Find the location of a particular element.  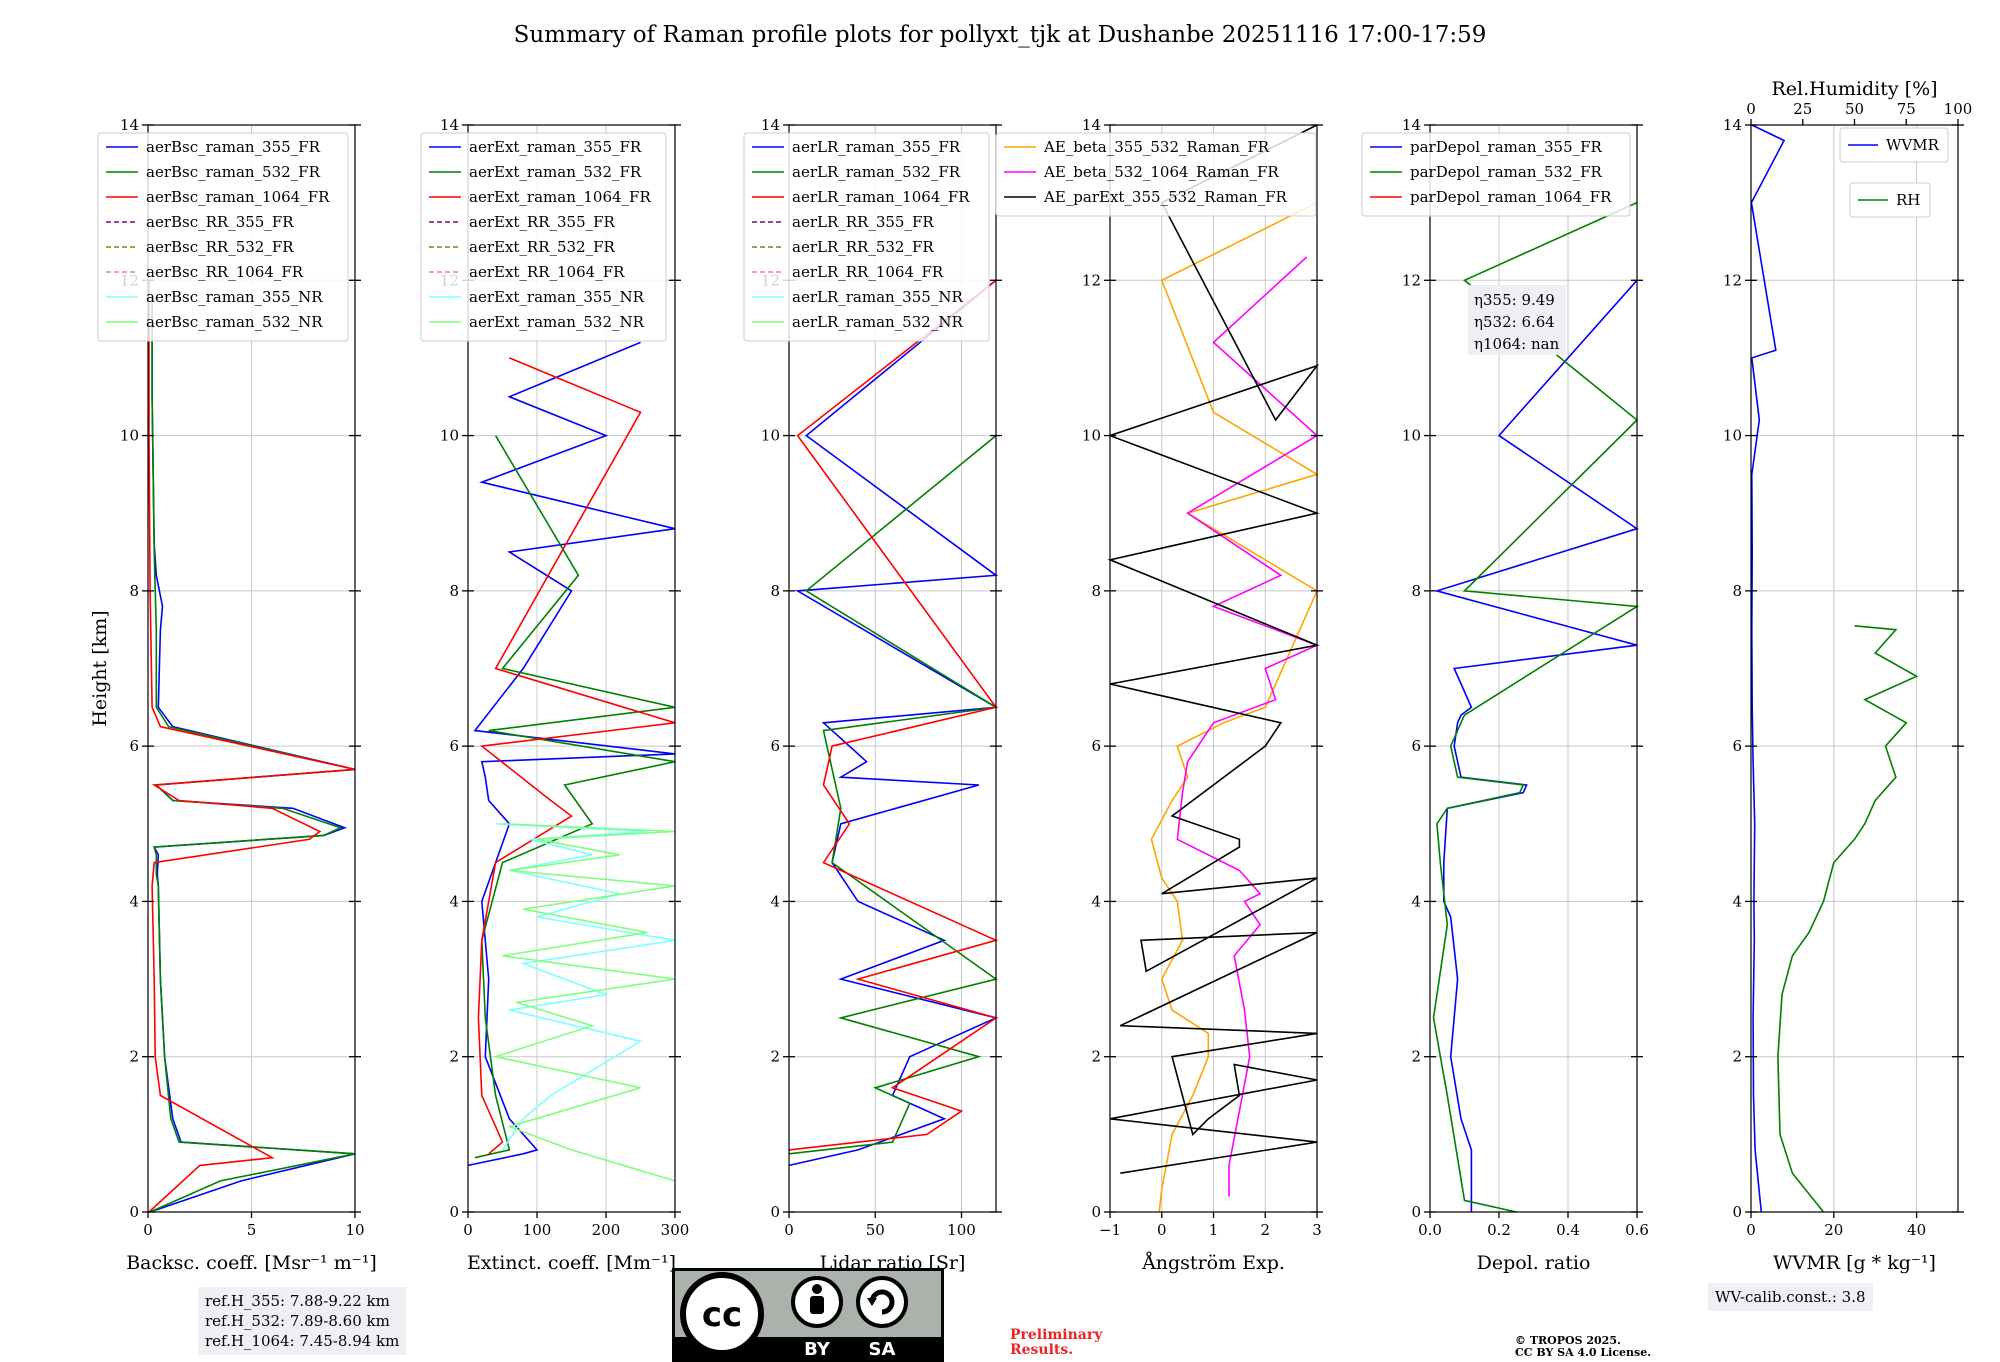

legend-label: AE_beta_532_1064_Raman_FR is located at coordinates (1161, 172).